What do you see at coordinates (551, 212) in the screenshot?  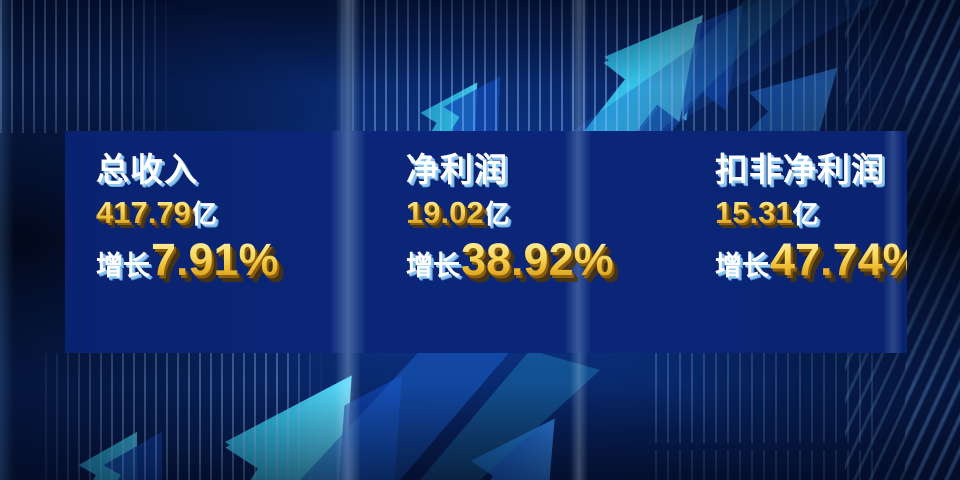 I see `stat-amount: 19.02亿` at bounding box center [551, 212].